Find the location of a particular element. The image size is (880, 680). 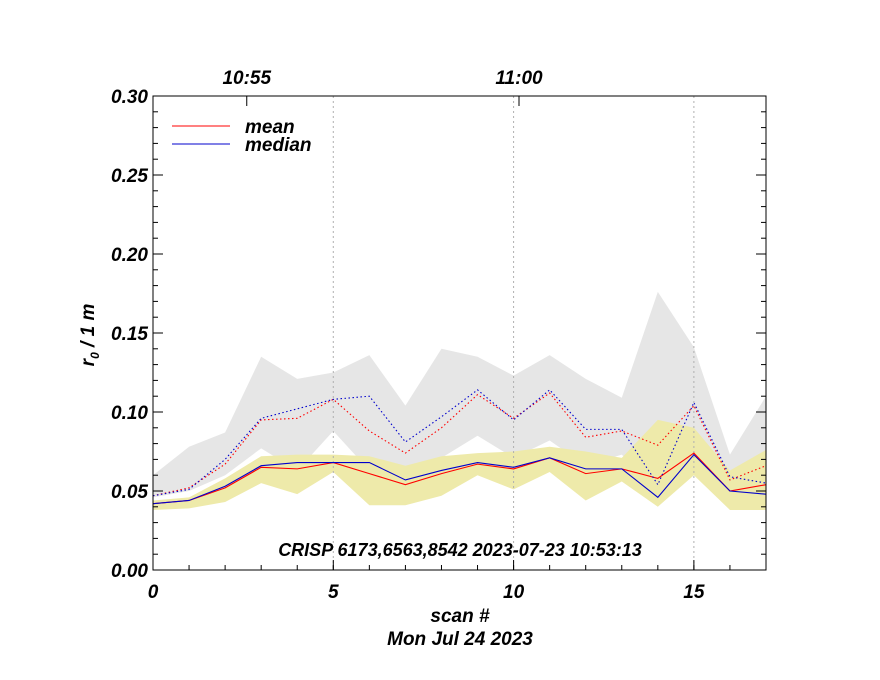

top-tick-label: 11:00 is located at coordinates (519, 78).